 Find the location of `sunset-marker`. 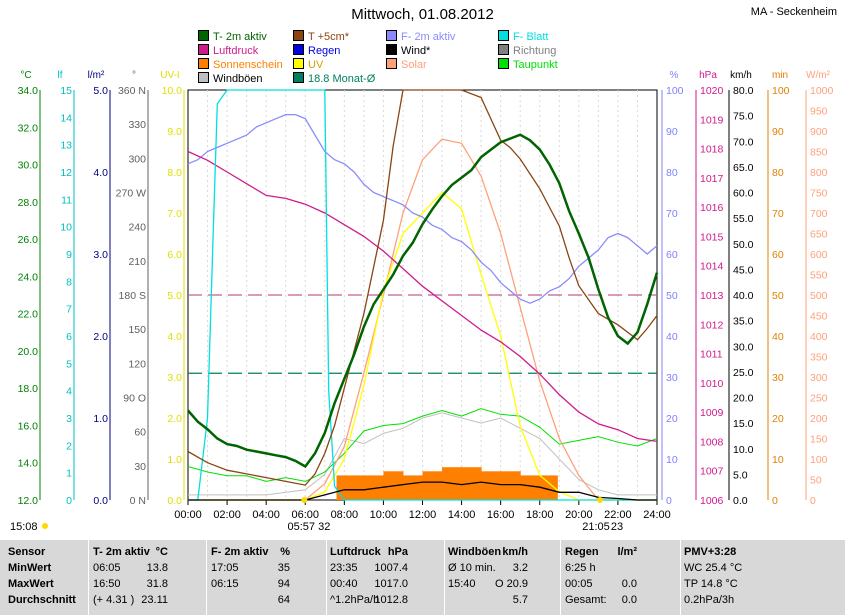

sunset-marker is located at coordinates (600, 500).